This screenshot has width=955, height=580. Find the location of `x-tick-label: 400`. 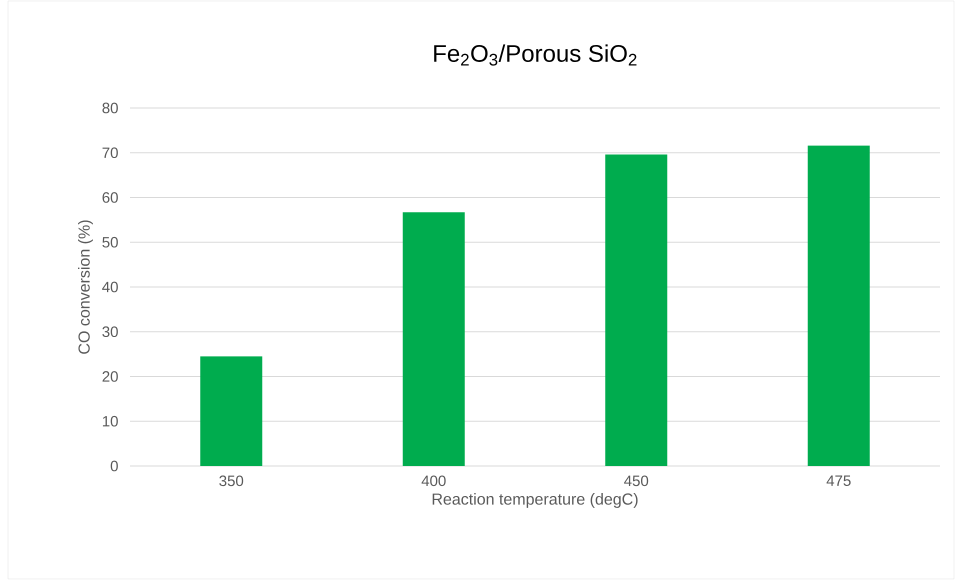

x-tick-label: 400 is located at coordinates (434, 481).